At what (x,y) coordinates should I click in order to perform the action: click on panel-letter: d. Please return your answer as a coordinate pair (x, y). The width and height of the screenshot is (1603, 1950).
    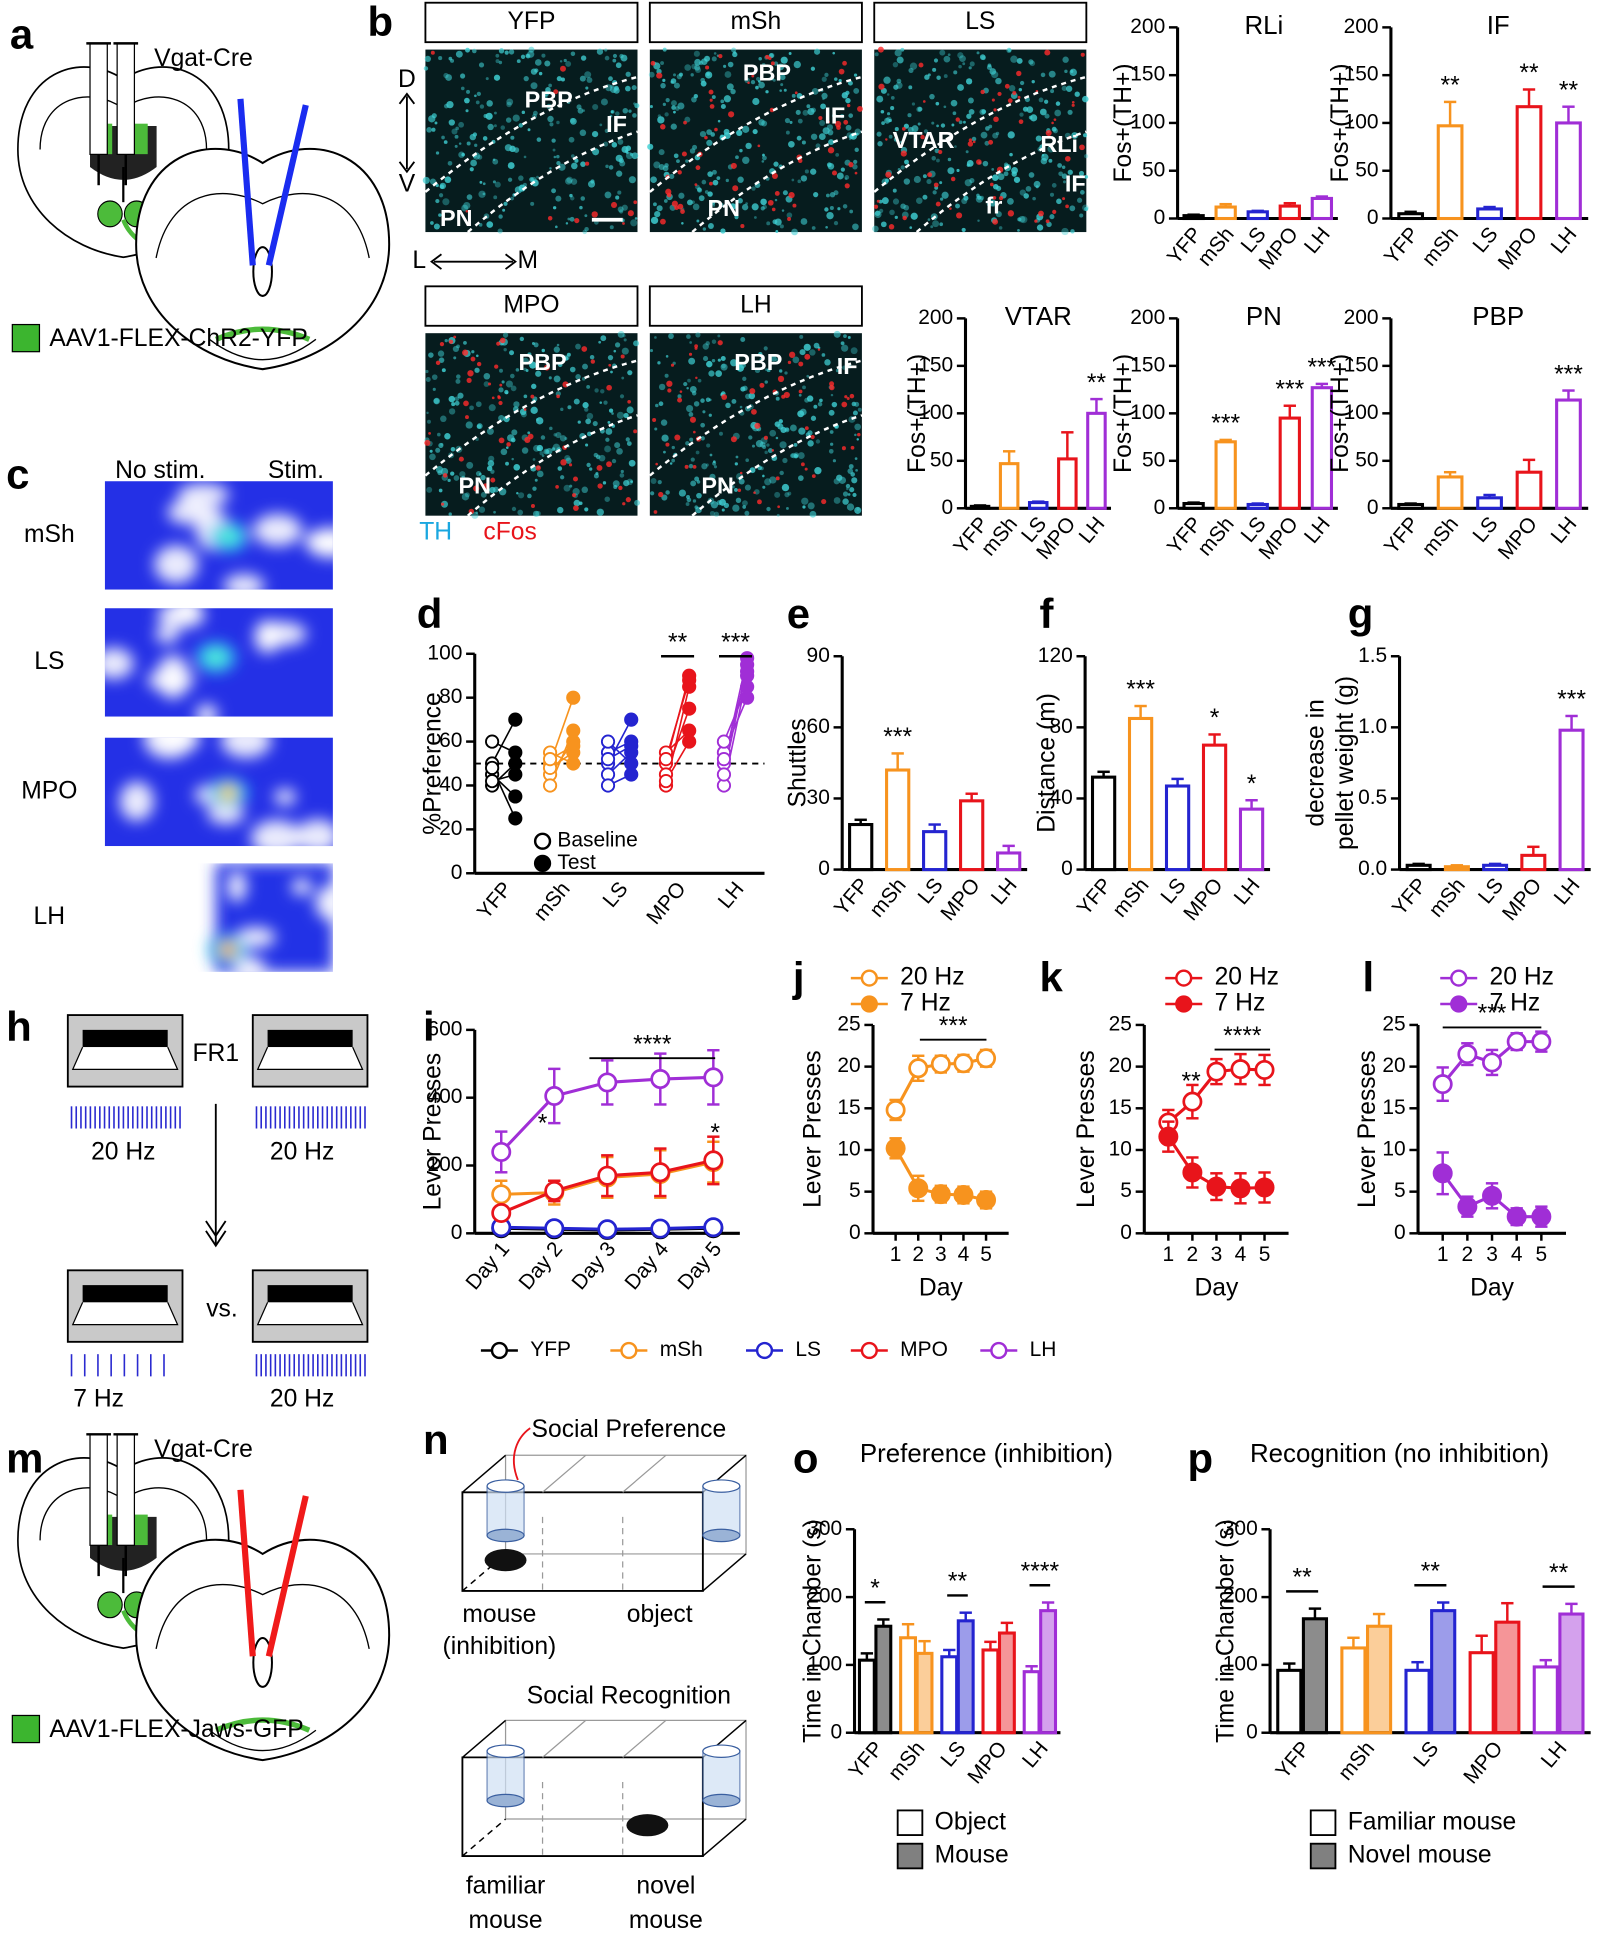
    Looking at the image, I should click on (430, 613).